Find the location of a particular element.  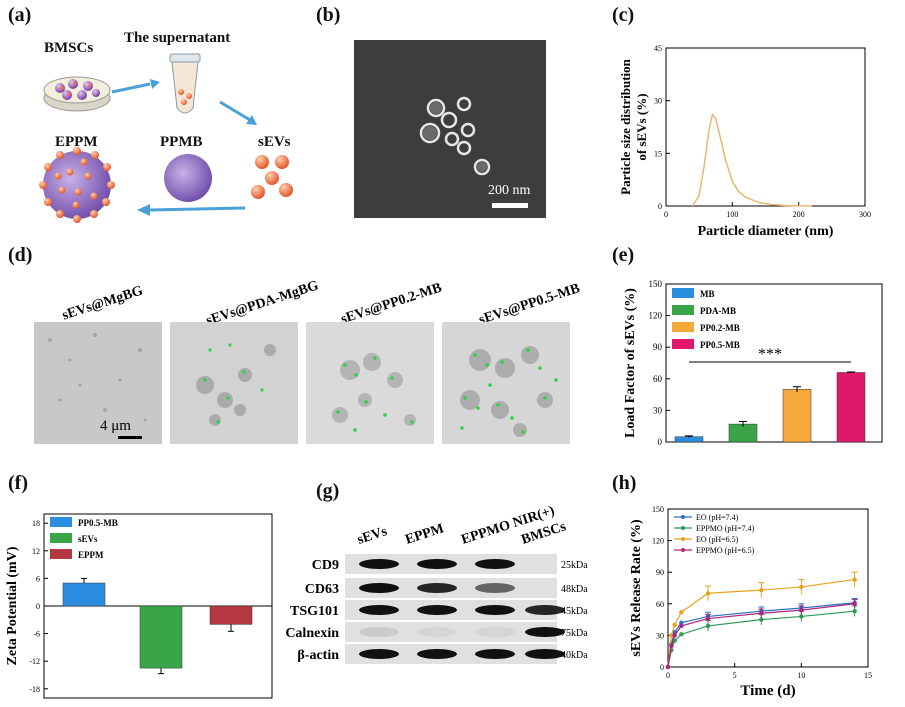

y-tick-label: 90 is located at coordinates (660, 572).